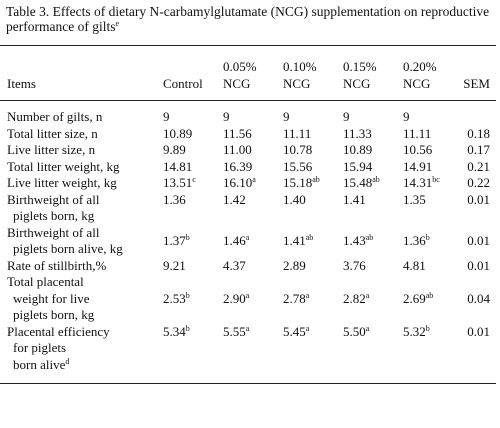  Describe the element at coordinates (190, 134) in the screenshot. I see `value-cell: 10.89` at that location.